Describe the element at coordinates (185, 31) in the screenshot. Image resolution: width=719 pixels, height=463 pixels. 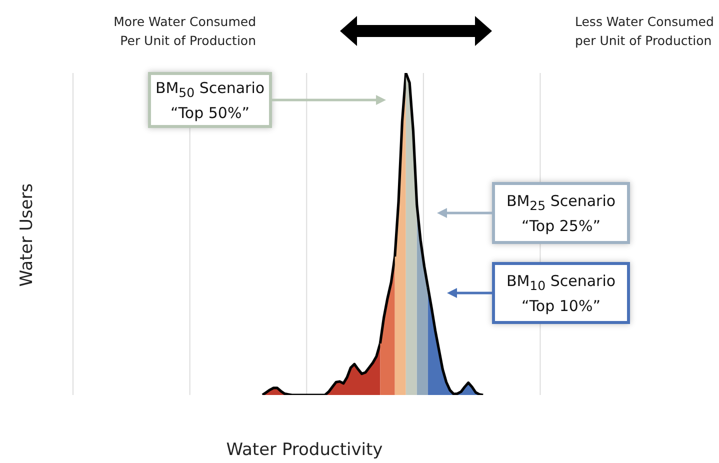
I see `text: More Water Consumed Per Unit of Production` at that location.